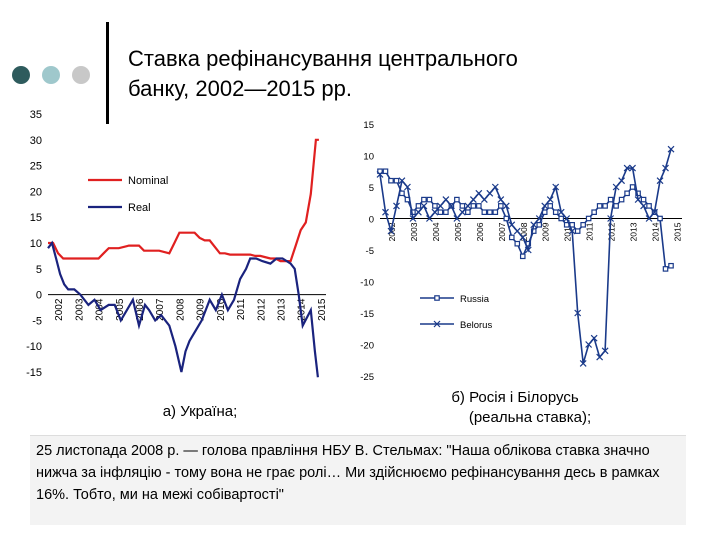 The height and width of the screenshot is (540, 720). I want to click on y-tick-label: 30, so click(36, 141).